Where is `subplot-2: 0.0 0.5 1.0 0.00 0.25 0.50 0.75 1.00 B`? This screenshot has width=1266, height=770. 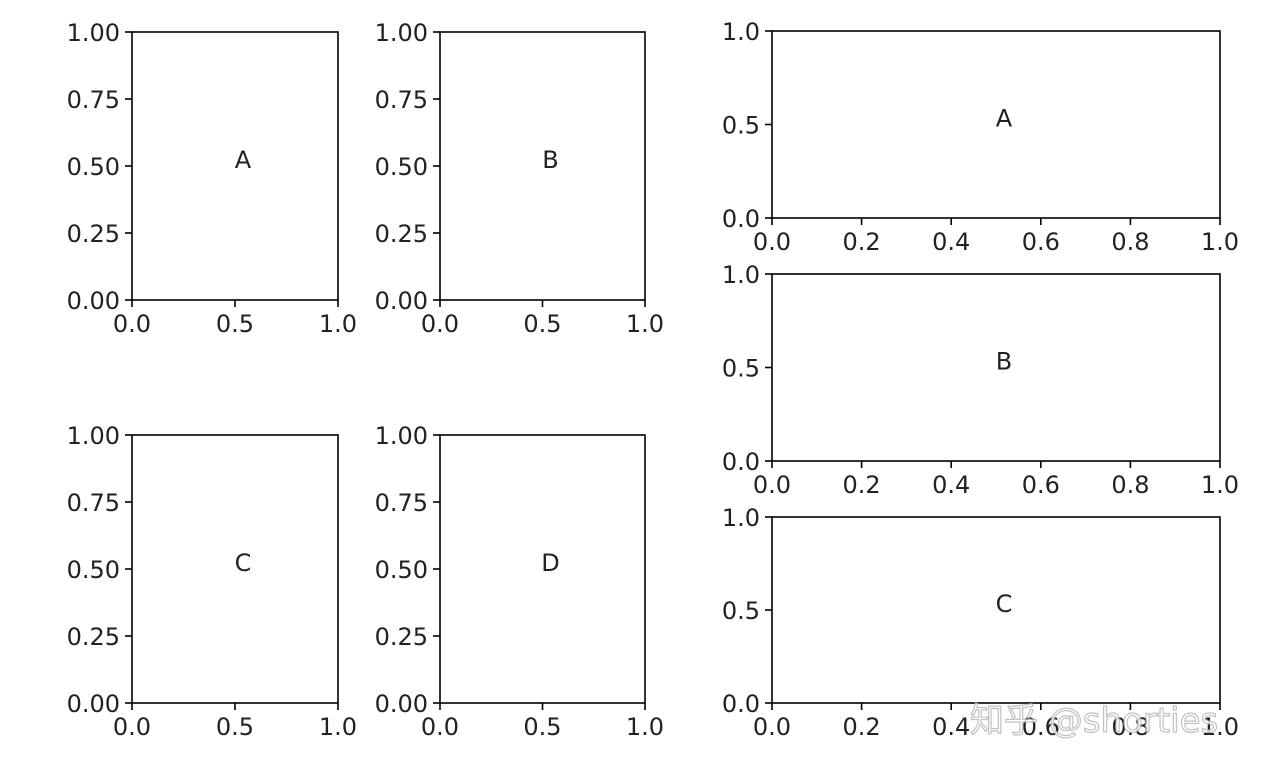
subplot-2: 0.0 0.5 1.0 0.00 0.25 0.50 0.75 1.00 B is located at coordinates (520, 178).